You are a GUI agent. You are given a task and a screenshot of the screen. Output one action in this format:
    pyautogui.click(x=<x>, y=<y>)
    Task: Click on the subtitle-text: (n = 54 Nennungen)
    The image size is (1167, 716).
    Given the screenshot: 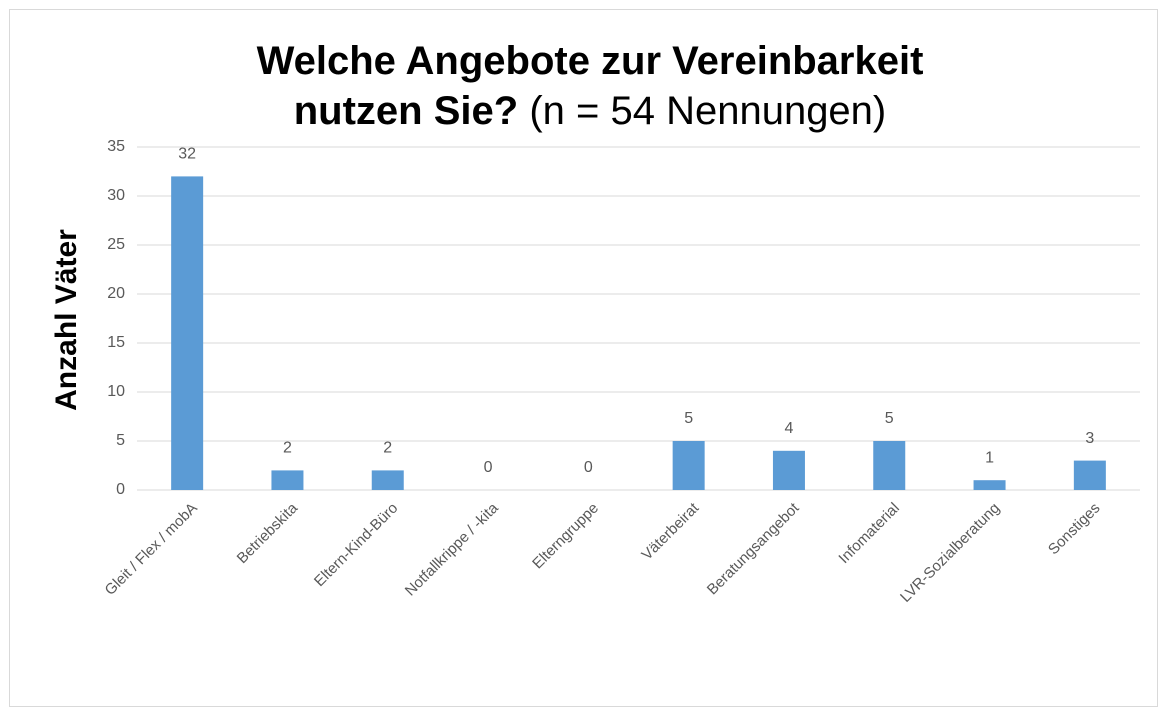 What is the action you would take?
    pyautogui.click(x=708, y=111)
    